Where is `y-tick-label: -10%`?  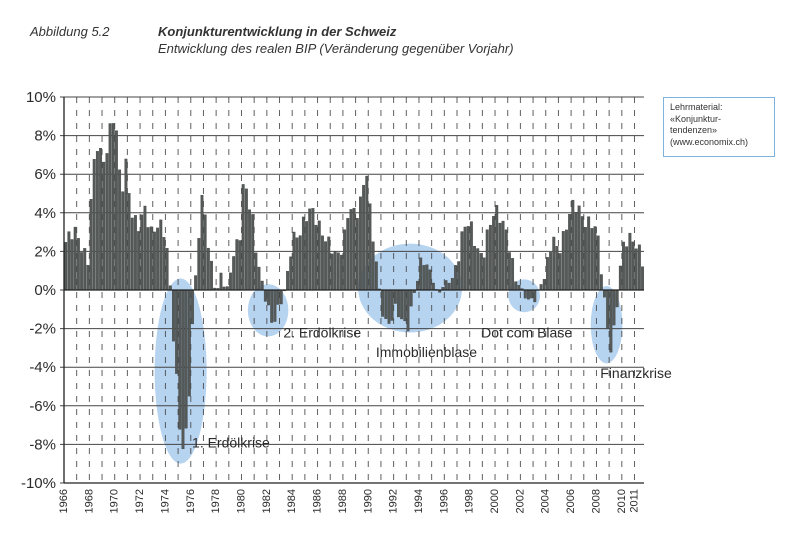
y-tick-label: -10% is located at coordinates (38, 483).